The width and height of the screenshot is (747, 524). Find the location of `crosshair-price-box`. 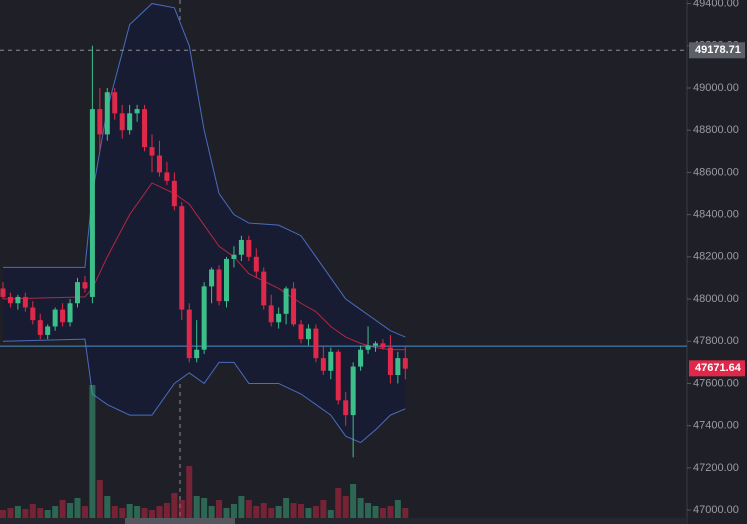

crosshair-price-box is located at coordinates (717, 50).